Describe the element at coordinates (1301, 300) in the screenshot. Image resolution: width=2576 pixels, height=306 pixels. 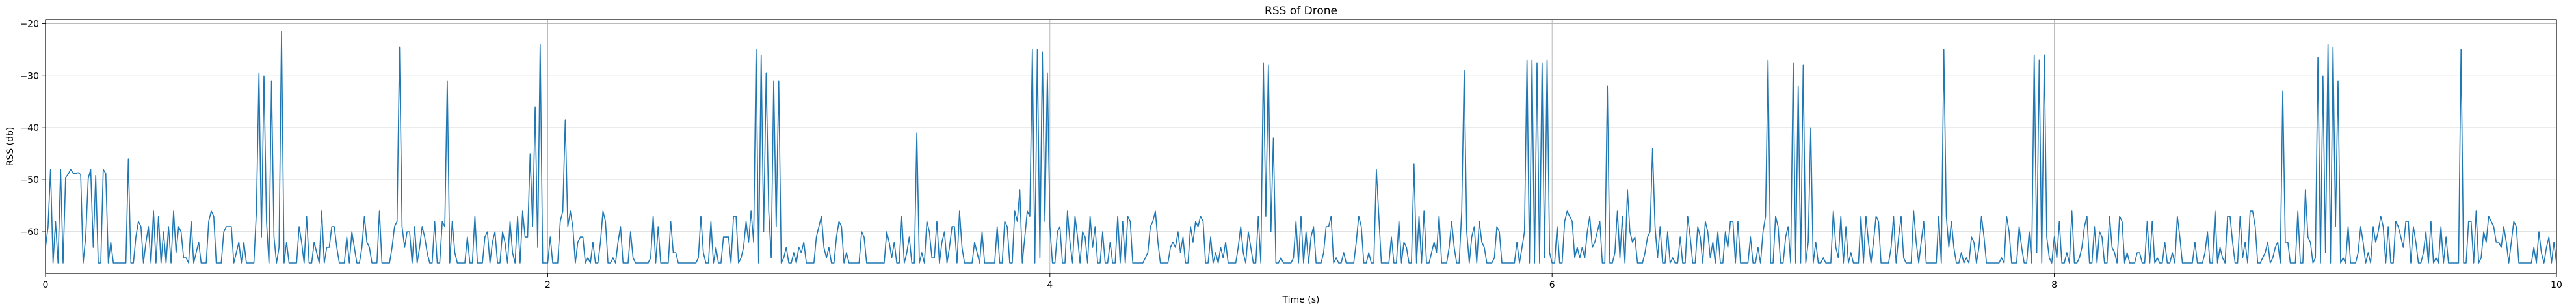
I see `x-axis-label: Time (s)` at that location.